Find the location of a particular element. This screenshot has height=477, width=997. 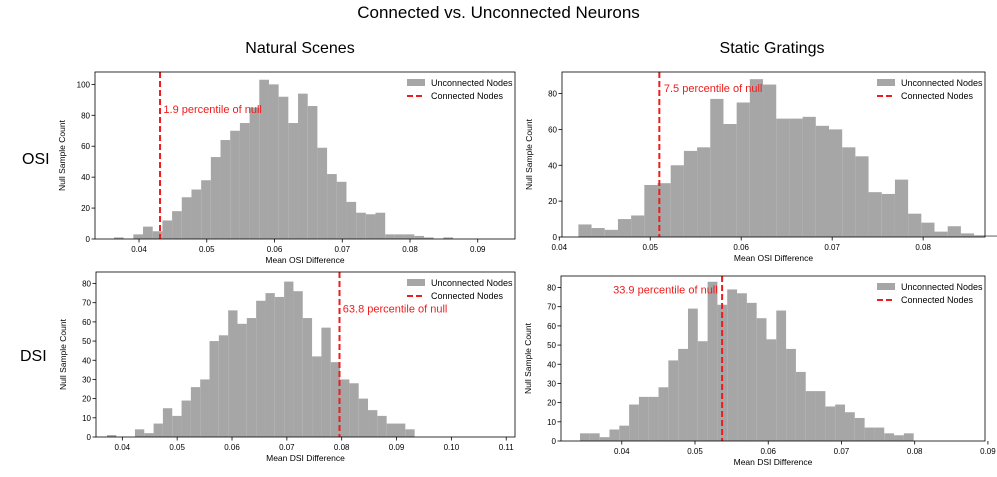

y-tick-label: 40 is located at coordinates (85, 177).